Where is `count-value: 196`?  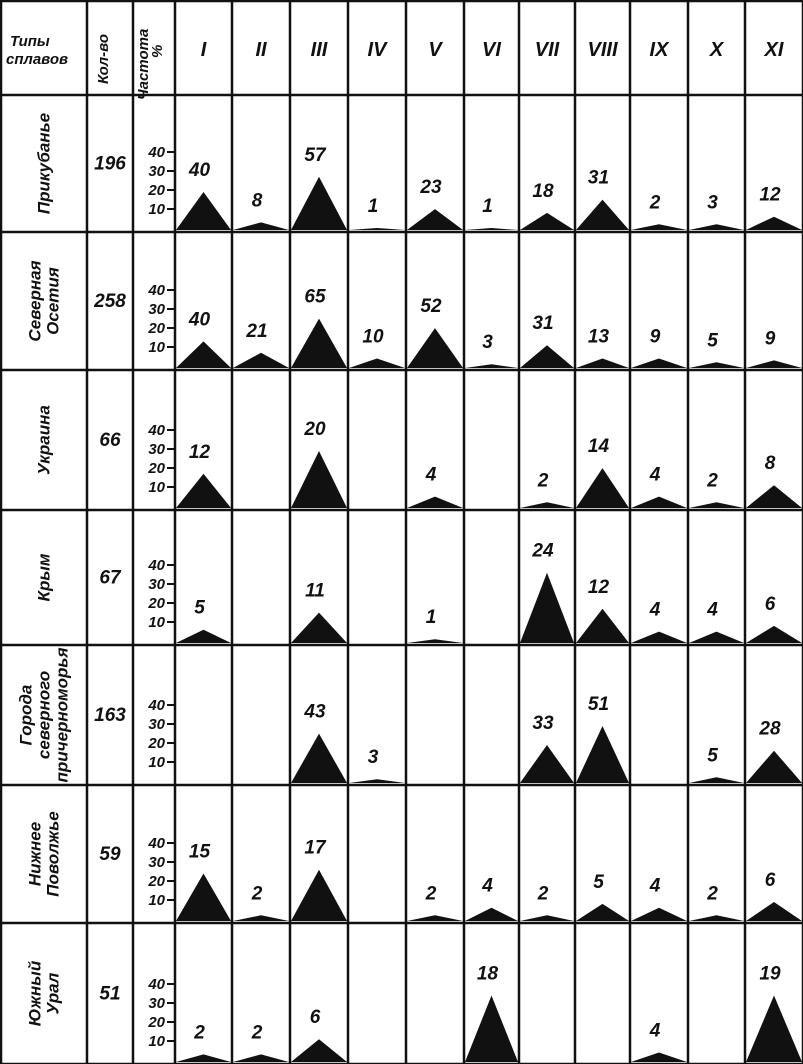 count-value: 196 is located at coordinates (110, 164).